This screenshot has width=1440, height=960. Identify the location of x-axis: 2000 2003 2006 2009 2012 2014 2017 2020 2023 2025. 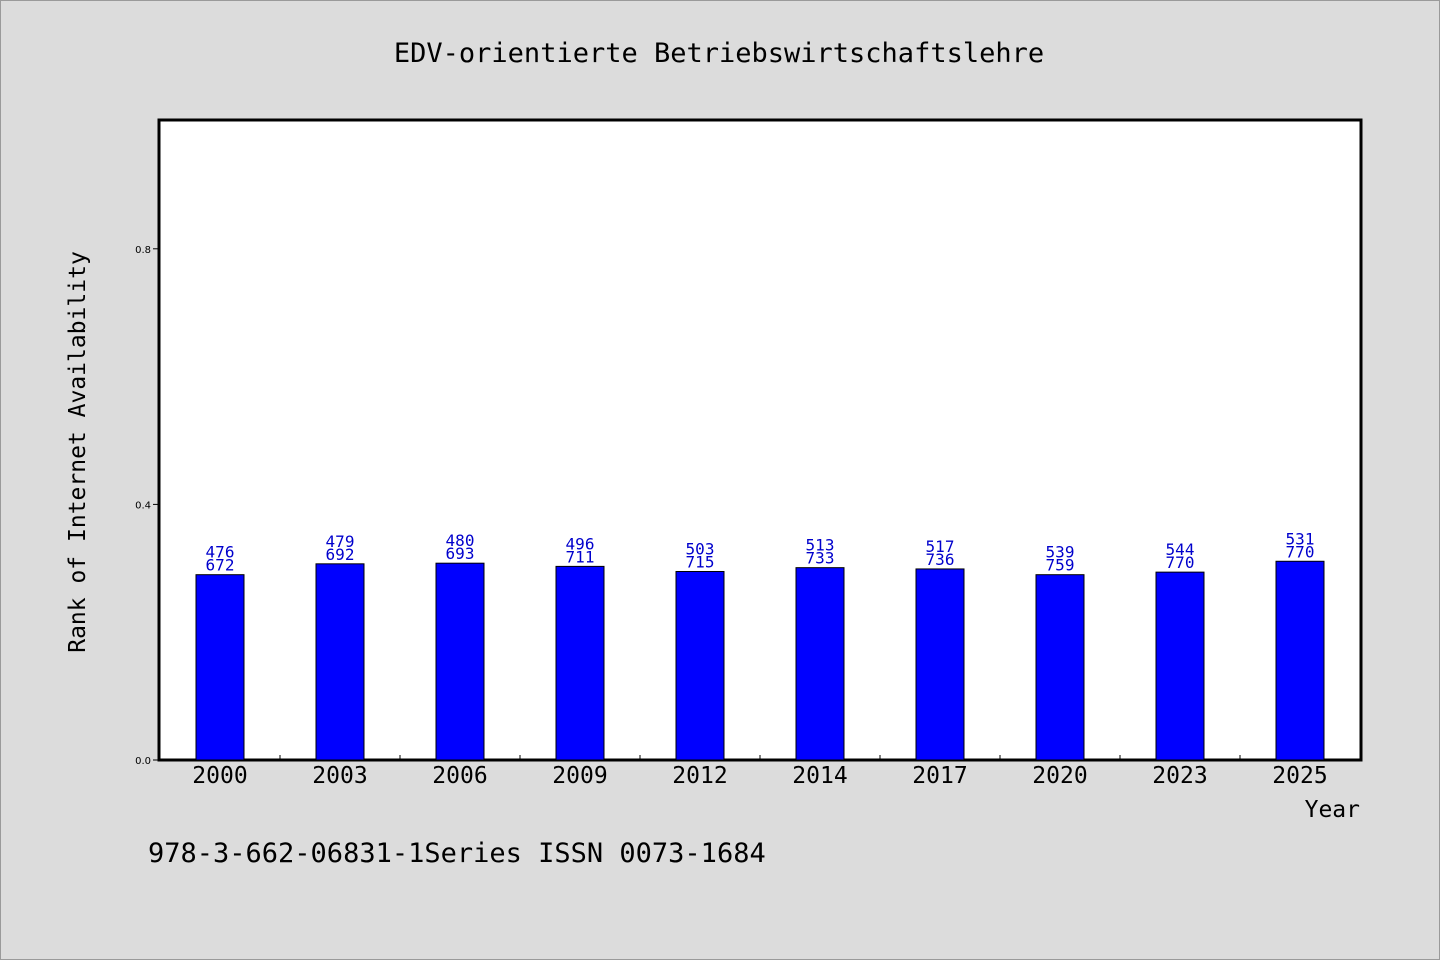
(760, 772).